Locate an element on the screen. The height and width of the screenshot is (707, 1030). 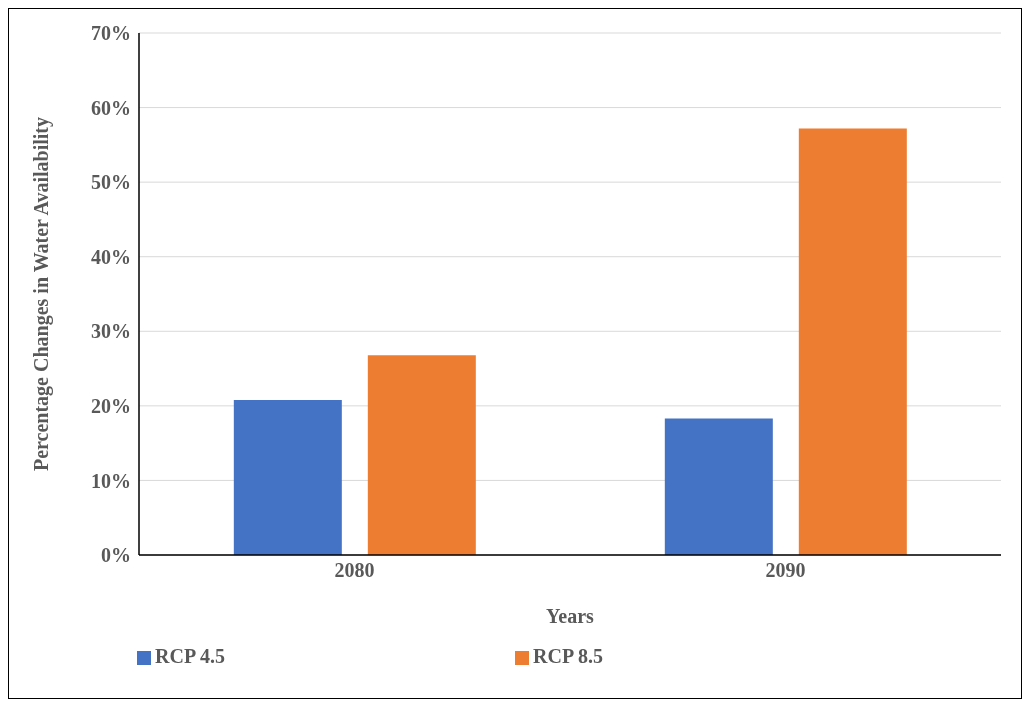
x-tick-label: 2080 is located at coordinates (354, 570).